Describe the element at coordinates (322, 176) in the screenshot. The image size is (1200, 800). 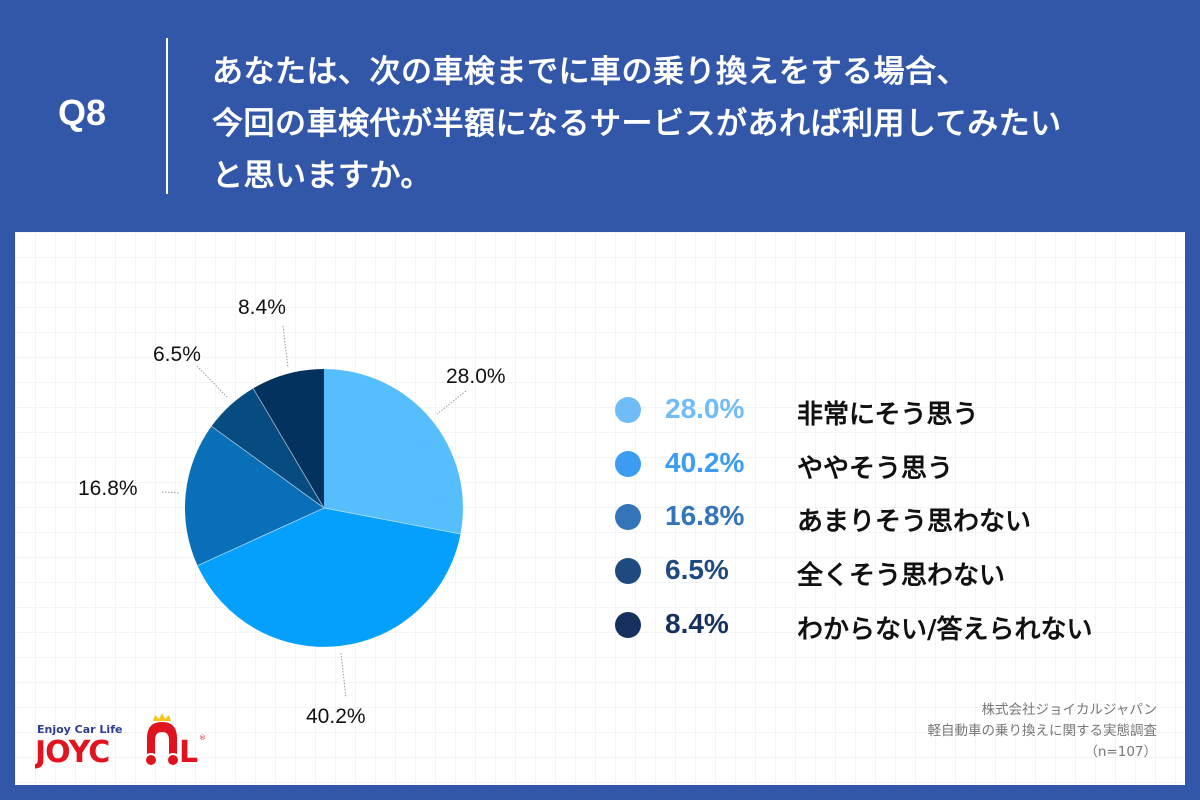
I see `question-line: と思いますか。` at that location.